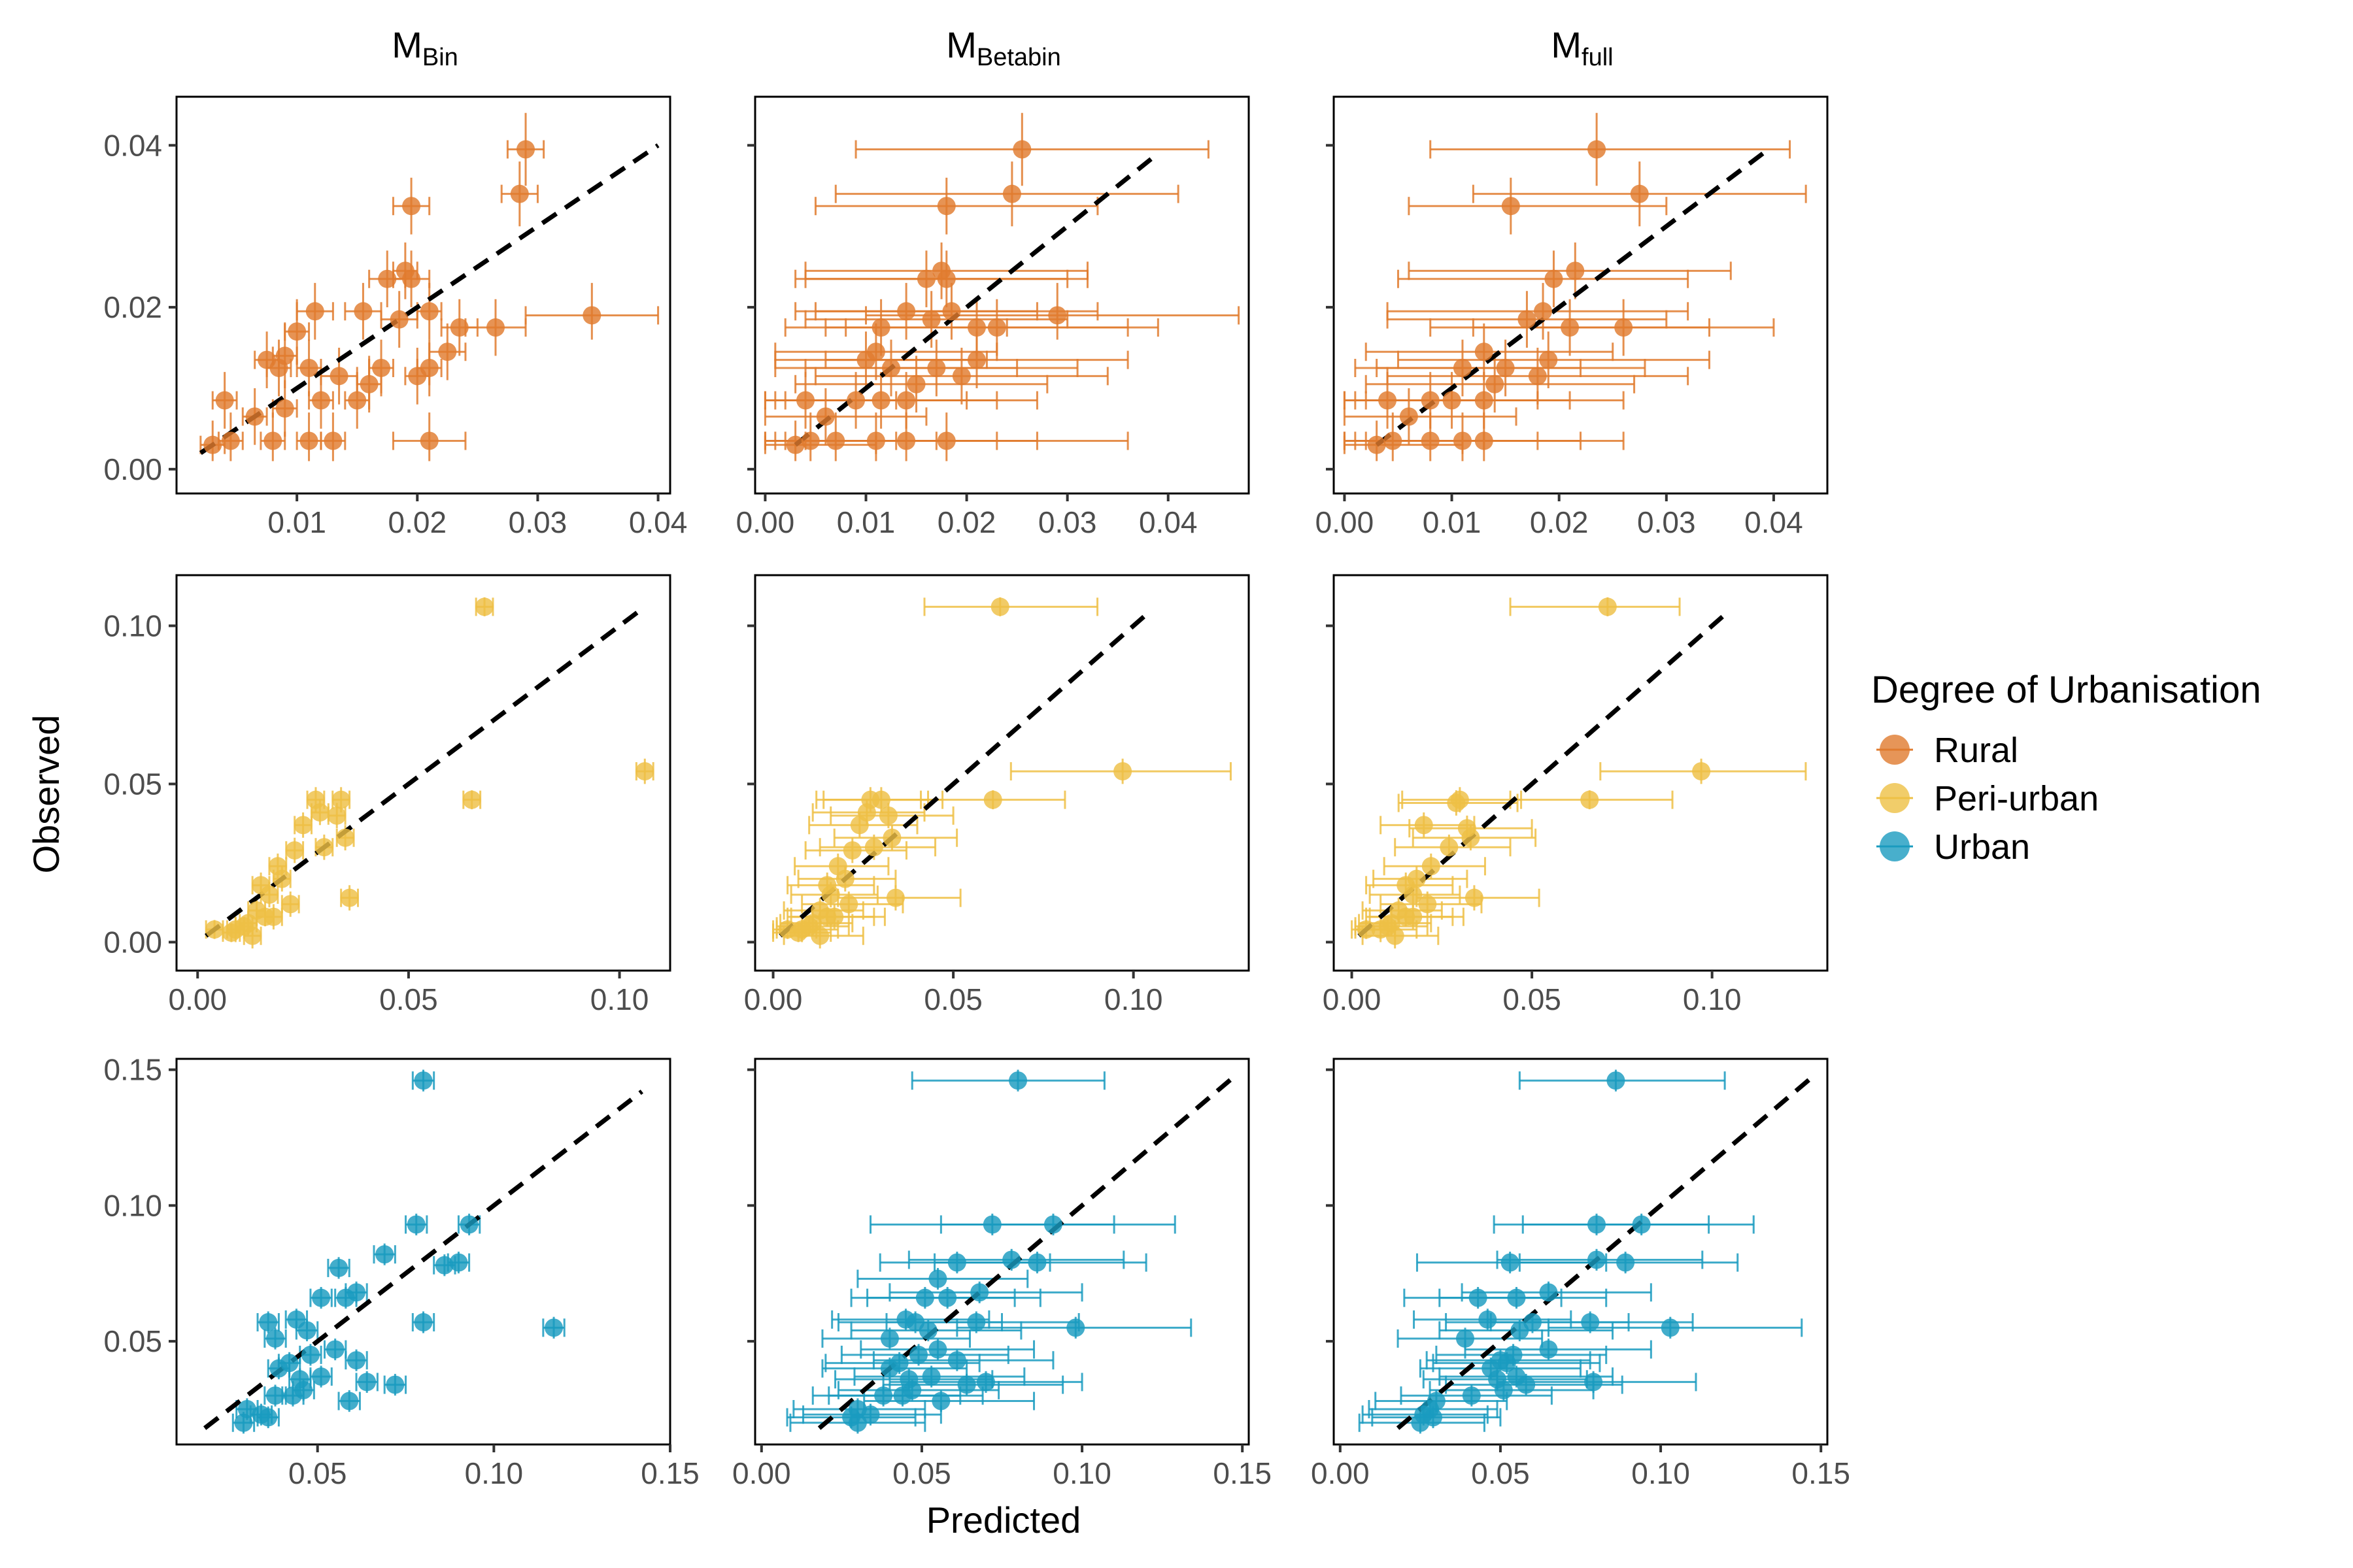 Image resolution: width=2353 pixels, height=1568 pixels. Describe the element at coordinates (132, 625) in the screenshot. I see `y-tick-label: 0.10` at that location.